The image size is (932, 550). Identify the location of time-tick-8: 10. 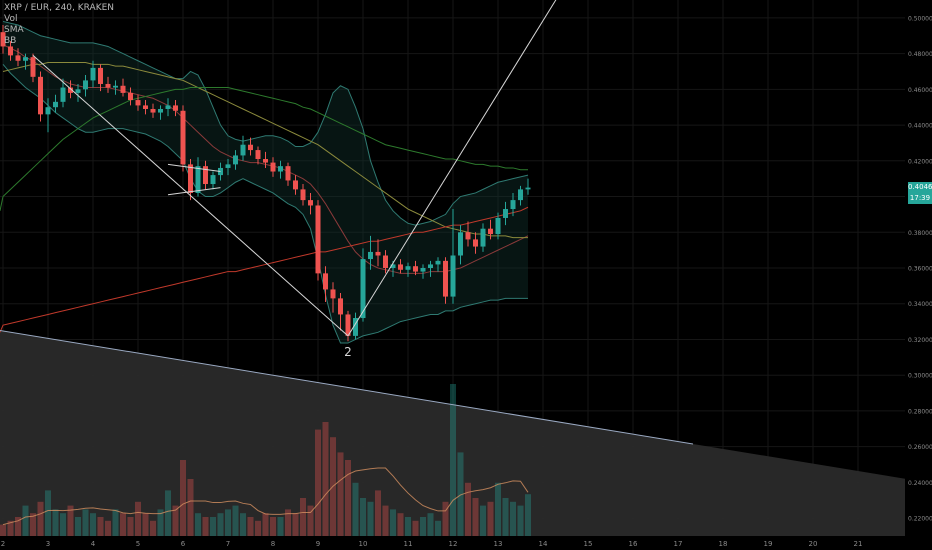
(363, 544).